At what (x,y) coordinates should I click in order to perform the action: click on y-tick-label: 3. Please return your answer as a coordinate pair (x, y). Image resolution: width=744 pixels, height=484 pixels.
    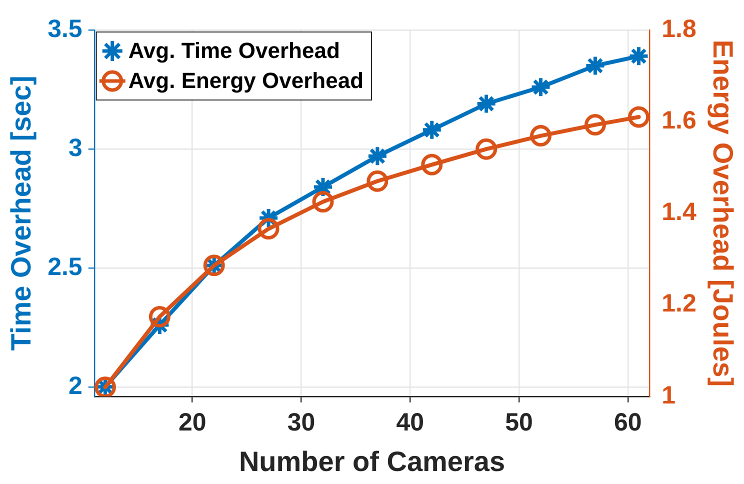
    Looking at the image, I should click on (75, 148).